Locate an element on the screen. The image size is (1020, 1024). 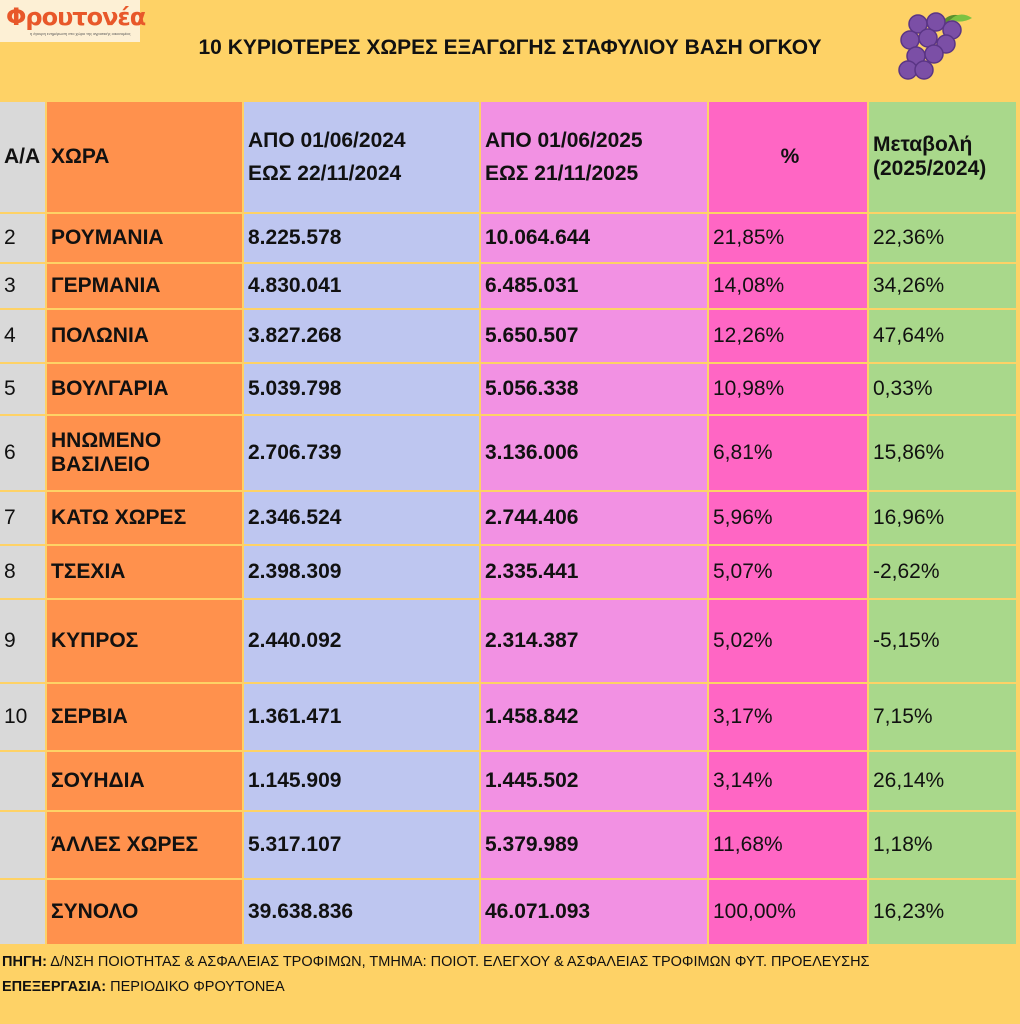
cell-y2024: 39.638.836 is located at coordinates (361, 912).